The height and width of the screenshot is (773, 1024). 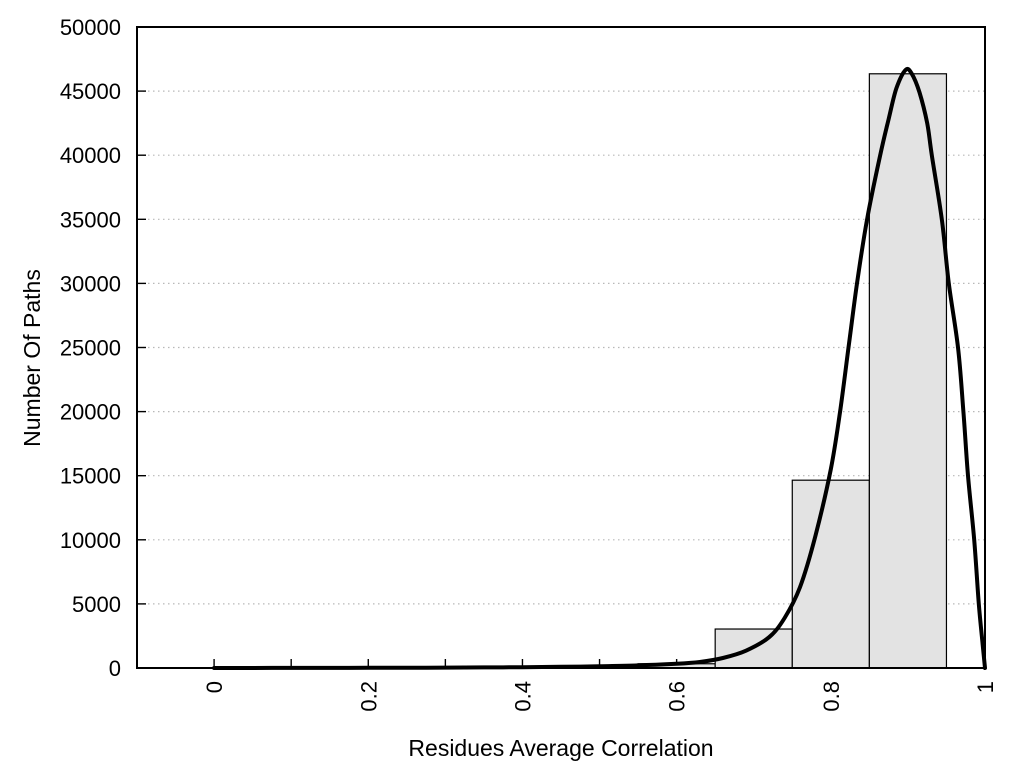 What do you see at coordinates (214, 687) in the screenshot?
I see `x-tick-label: 0` at bounding box center [214, 687].